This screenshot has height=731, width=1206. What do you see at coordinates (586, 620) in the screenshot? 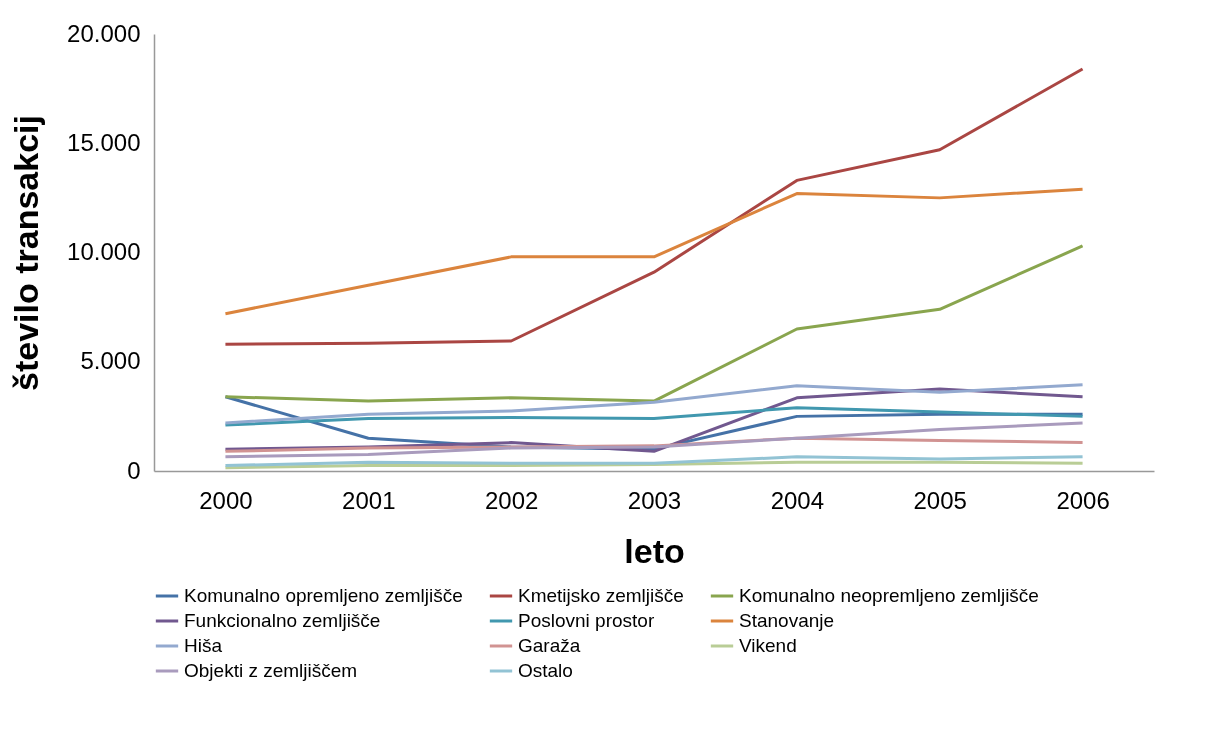
I see `legend-label: Poslovni prostor` at bounding box center [586, 620].